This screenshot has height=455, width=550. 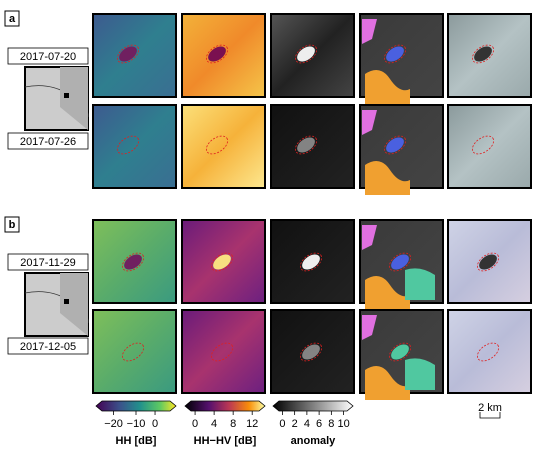 I want to click on date-label: 2017-07-20, so click(x=48, y=57).